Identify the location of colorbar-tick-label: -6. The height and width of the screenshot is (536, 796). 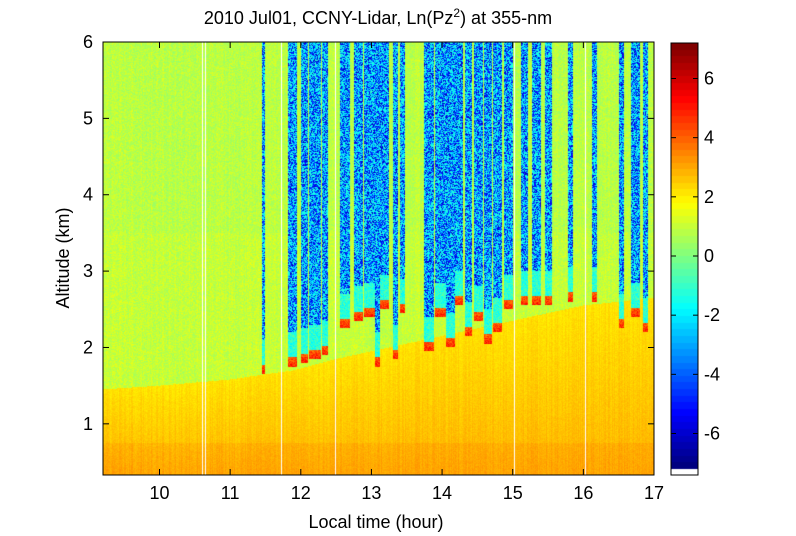
(712, 434).